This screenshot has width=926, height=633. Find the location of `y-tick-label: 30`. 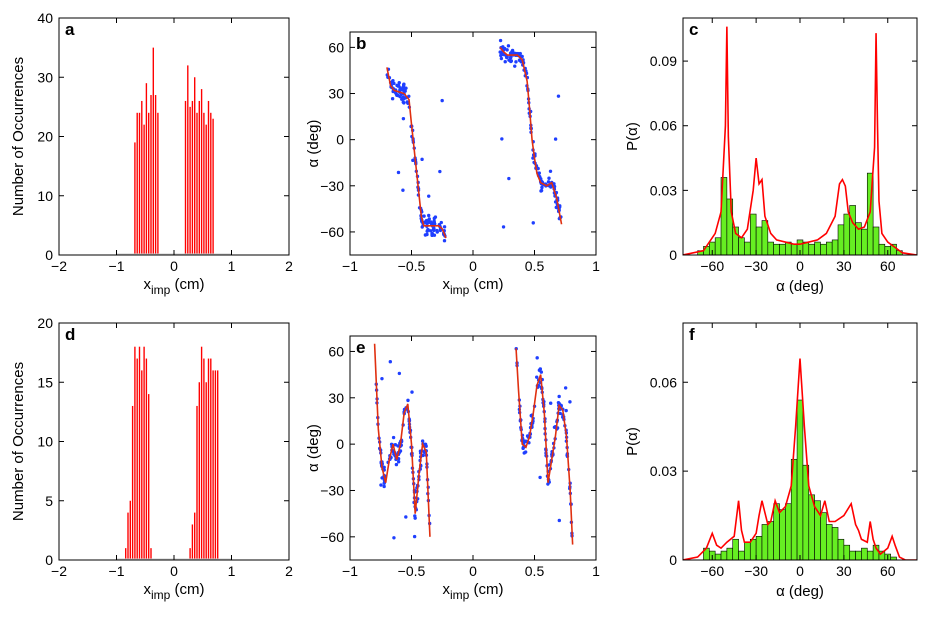

y-tick-label: 30 is located at coordinates (336, 398).